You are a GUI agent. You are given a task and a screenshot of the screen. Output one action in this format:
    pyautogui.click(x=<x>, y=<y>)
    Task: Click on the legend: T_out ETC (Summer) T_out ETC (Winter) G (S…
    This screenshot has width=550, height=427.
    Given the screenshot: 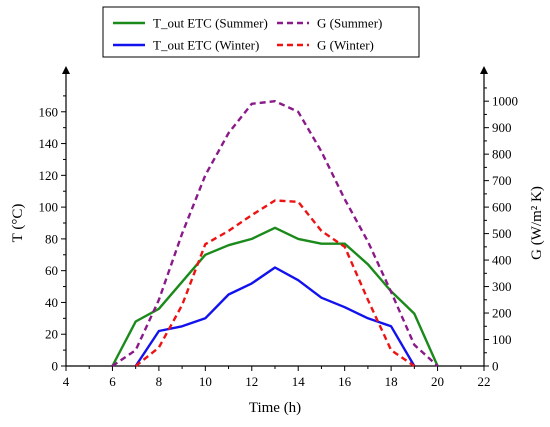 What is the action you would take?
    pyautogui.click(x=261, y=32)
    